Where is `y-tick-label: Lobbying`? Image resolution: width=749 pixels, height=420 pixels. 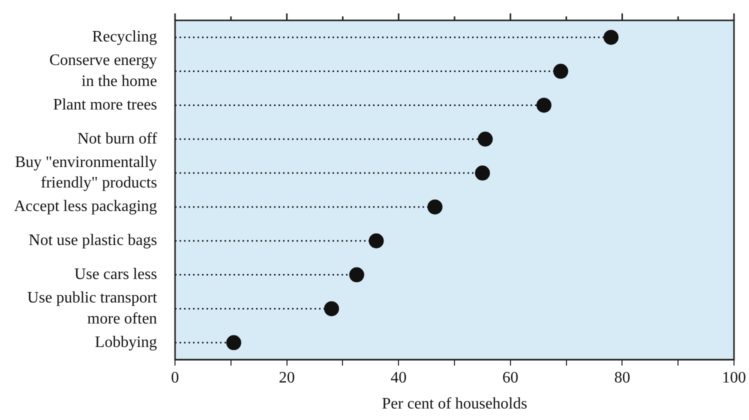 y-tick-label: Lobbying is located at coordinates (126, 342).